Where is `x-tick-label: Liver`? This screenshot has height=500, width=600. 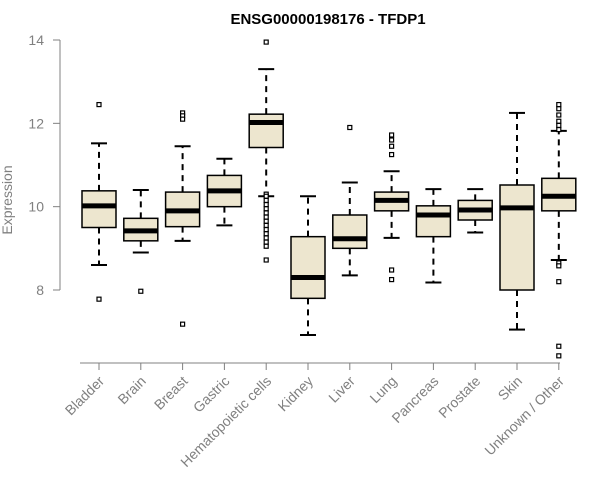 x-tick-label: Liver is located at coordinates (341, 389).